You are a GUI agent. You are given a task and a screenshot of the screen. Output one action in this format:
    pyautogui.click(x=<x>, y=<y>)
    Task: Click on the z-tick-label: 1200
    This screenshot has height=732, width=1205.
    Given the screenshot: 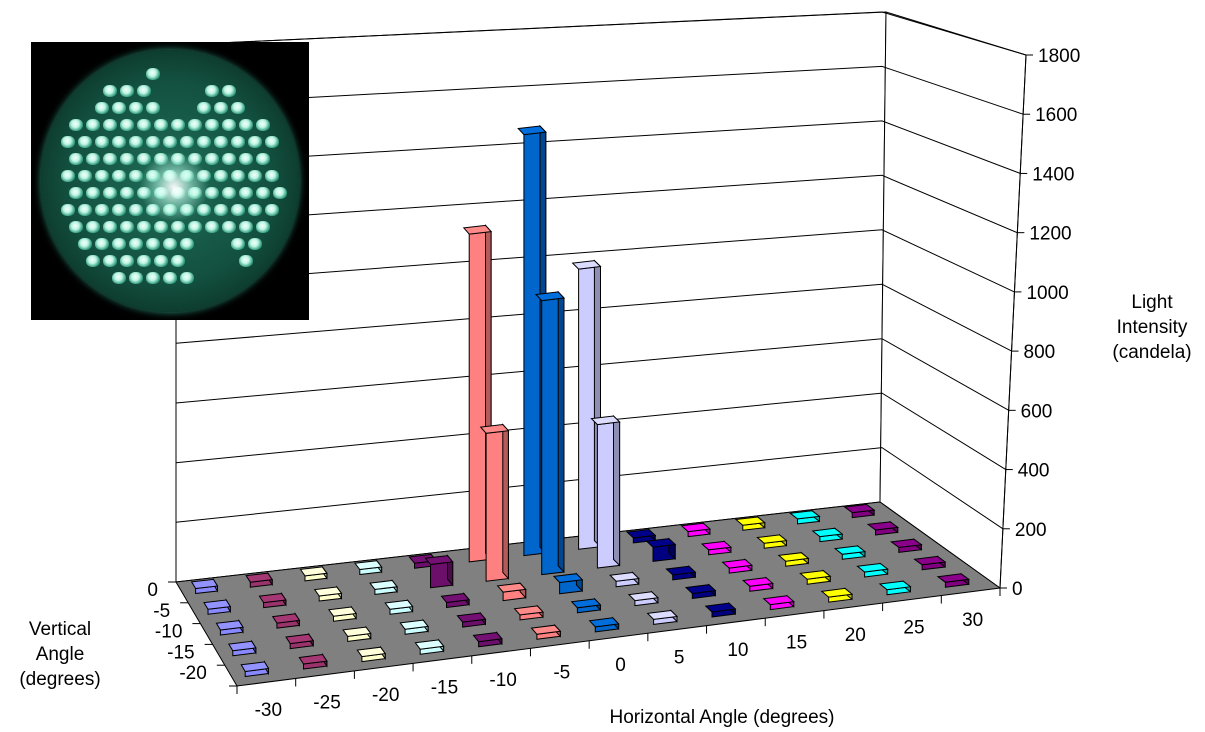 What is the action you would take?
    pyautogui.click(x=1050, y=234)
    